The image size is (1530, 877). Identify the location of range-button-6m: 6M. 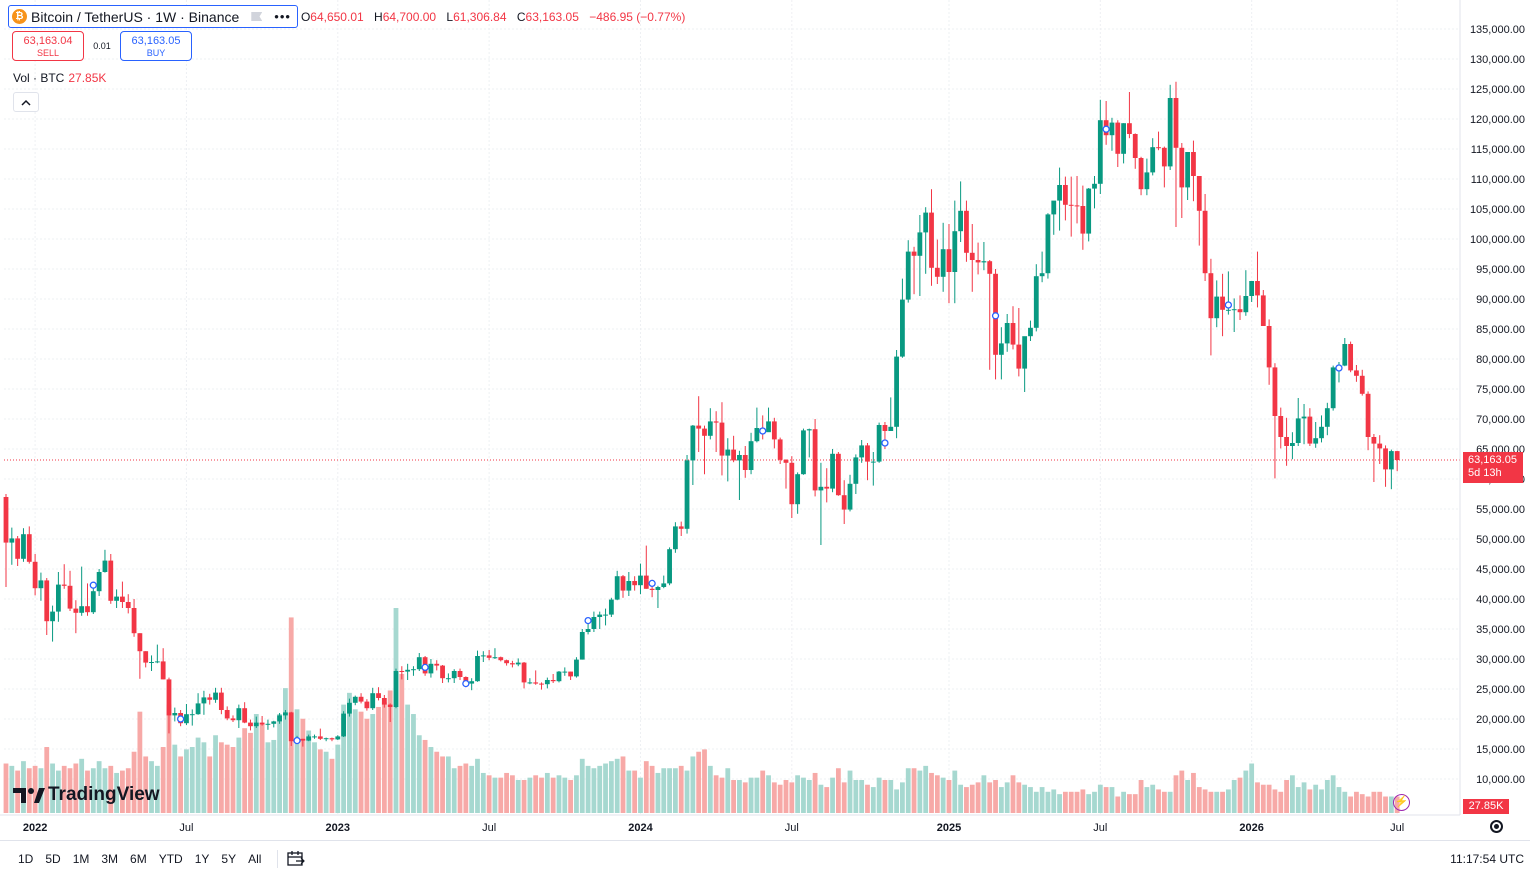
(138, 859).